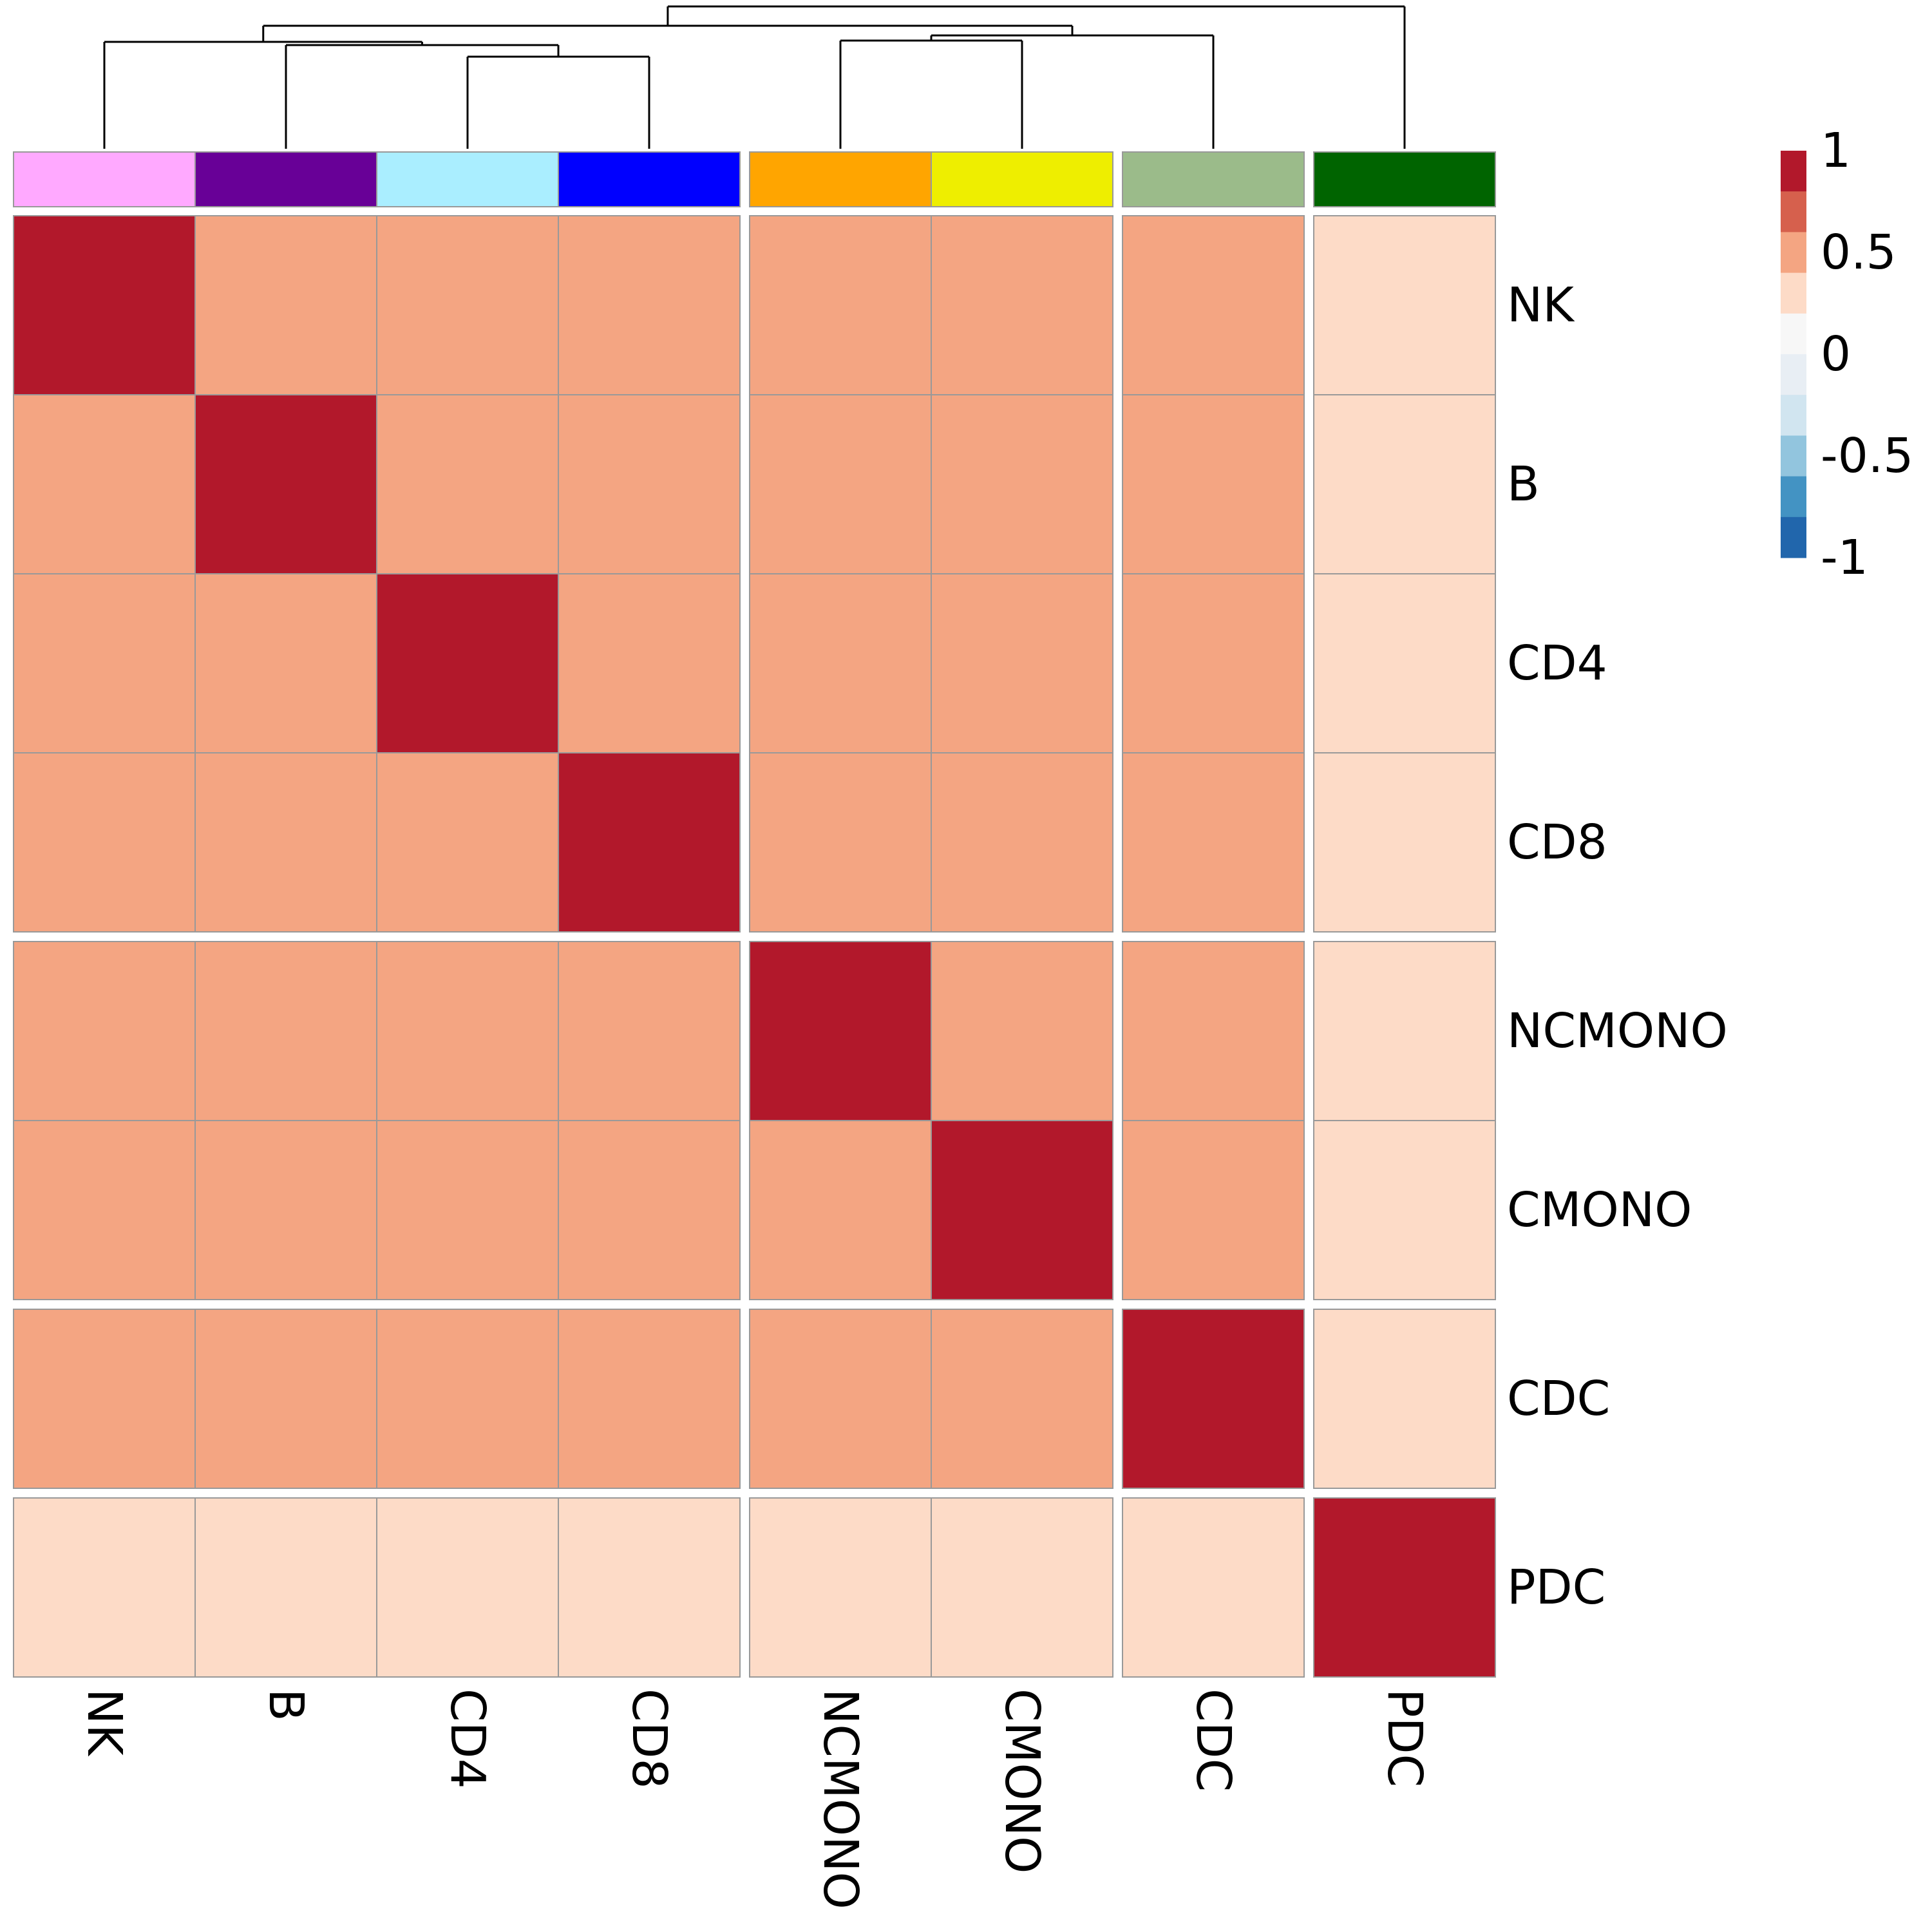  I want to click on cell-cd8-cmono, so click(1022, 843).